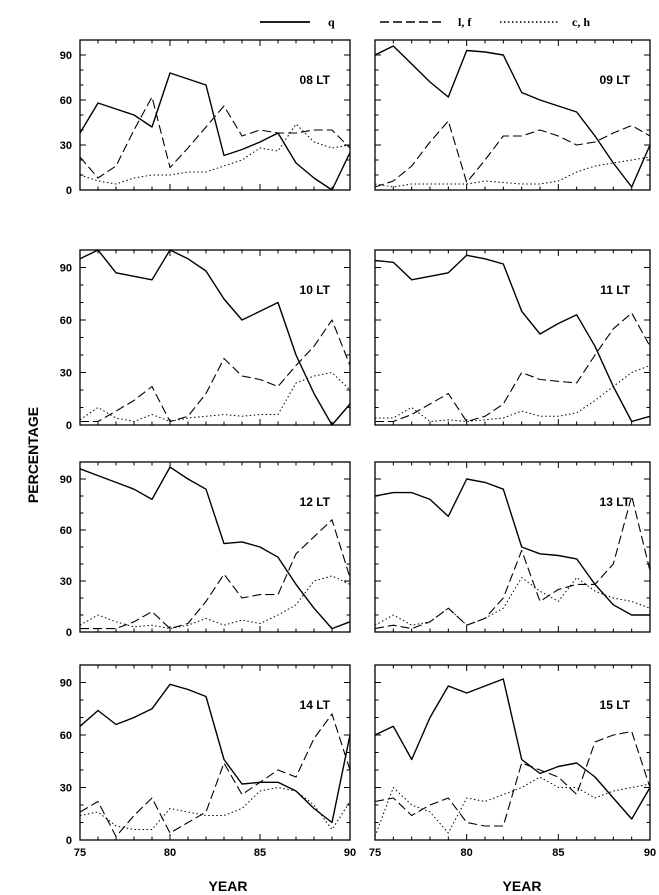 The height and width of the screenshot is (895, 659). I want to click on panel-3: 11 LT, so click(512, 337).